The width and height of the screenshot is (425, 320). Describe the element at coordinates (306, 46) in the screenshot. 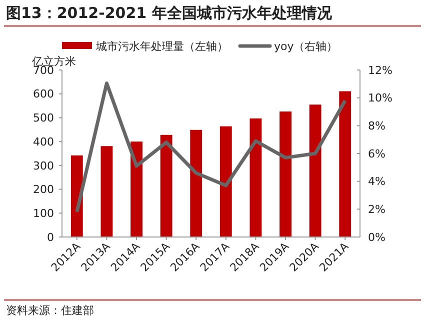

I see `legend-label: yoy（右轴）` at that location.